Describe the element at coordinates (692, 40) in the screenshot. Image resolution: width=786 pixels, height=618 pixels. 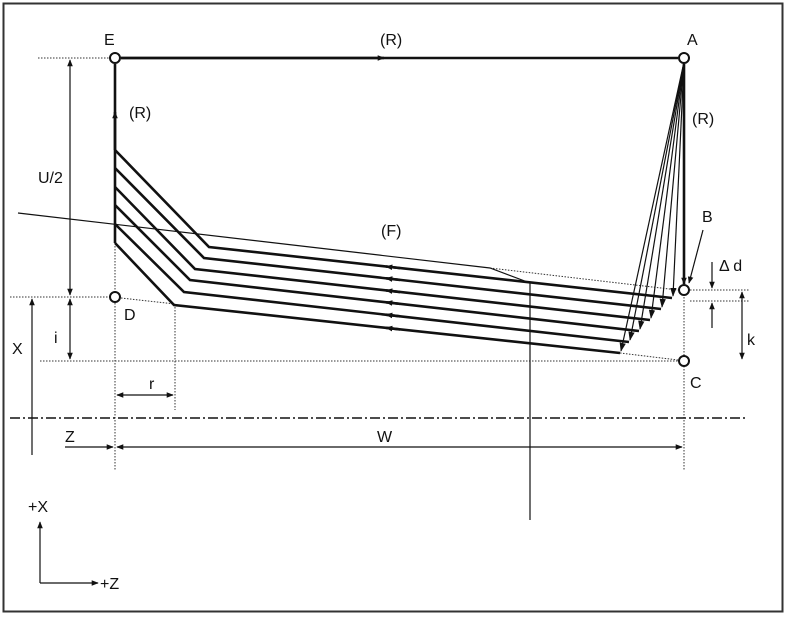
I see `label-a: A` at that location.